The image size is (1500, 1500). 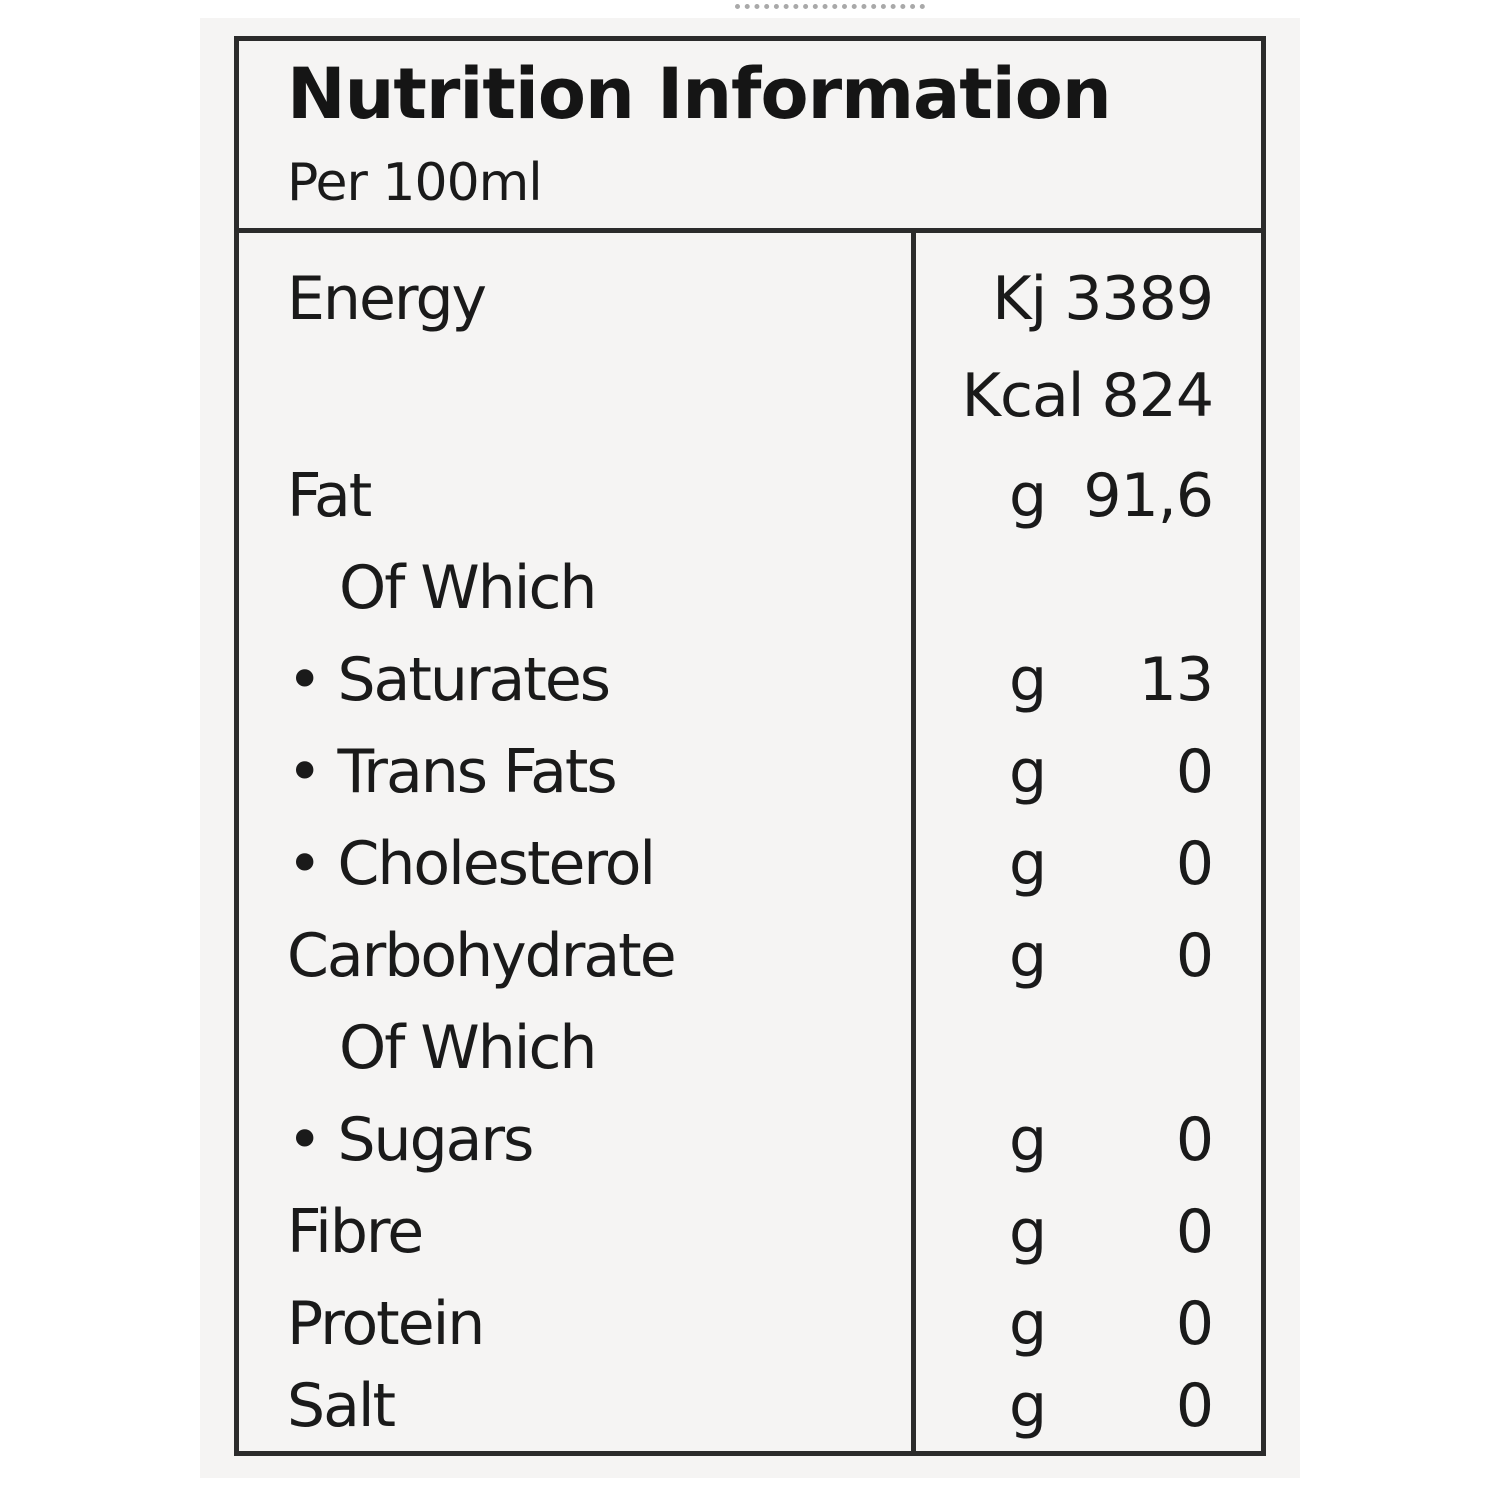 I want to click on label-header: Nutrition Information Per 100ml, so click(x=750, y=137).